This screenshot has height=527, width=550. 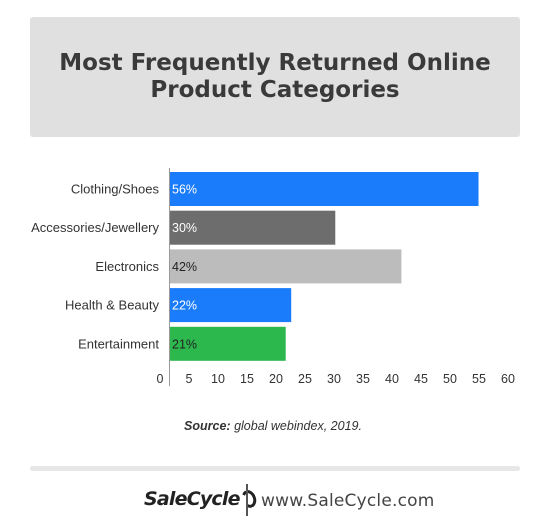 I want to click on x-tick-label: 0, so click(x=160, y=379).